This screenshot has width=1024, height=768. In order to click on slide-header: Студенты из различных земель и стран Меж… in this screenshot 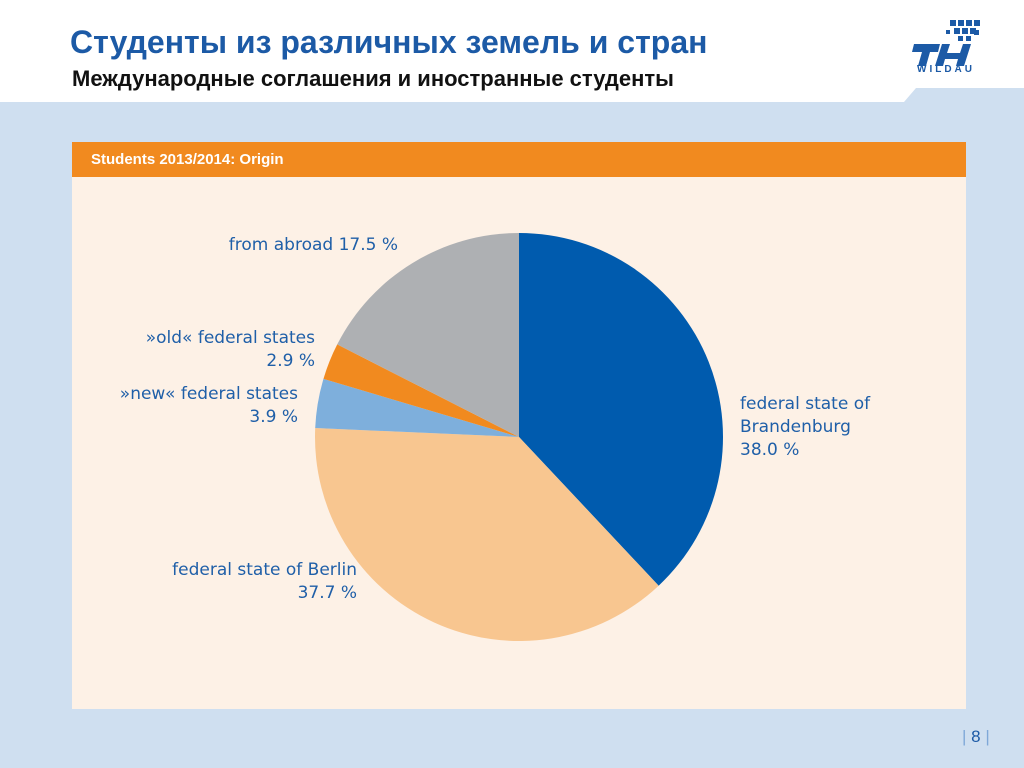, I will do `click(512, 51)`.